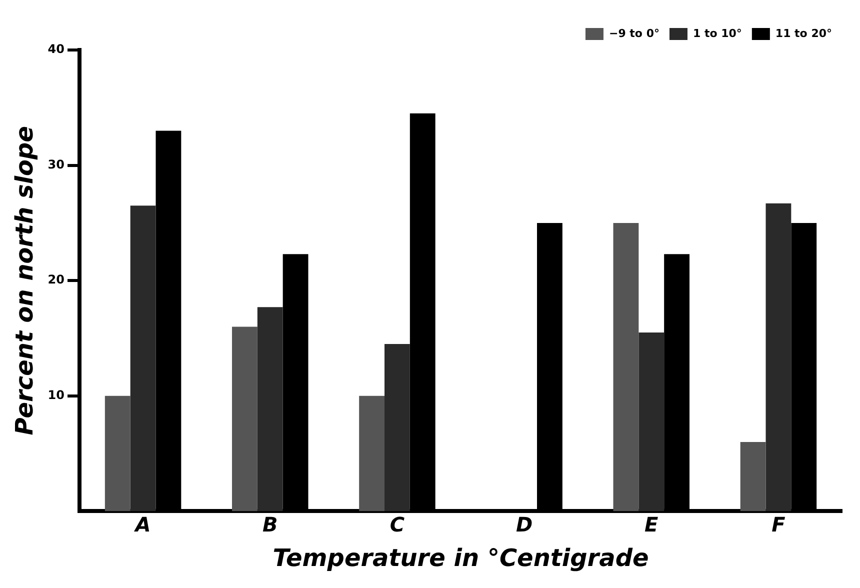  Describe the element at coordinates (651, 524) in the screenshot. I see `x-tick-label: E` at that location.